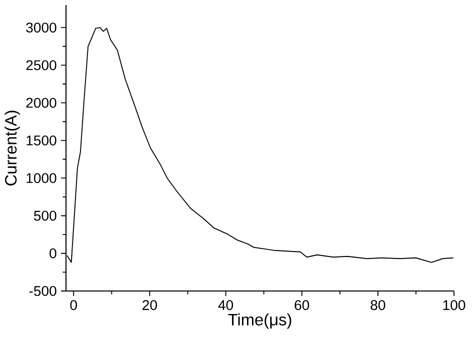  What do you see at coordinates (41, 103) in the screenshot?
I see `y-tick-label: 2000` at bounding box center [41, 103].